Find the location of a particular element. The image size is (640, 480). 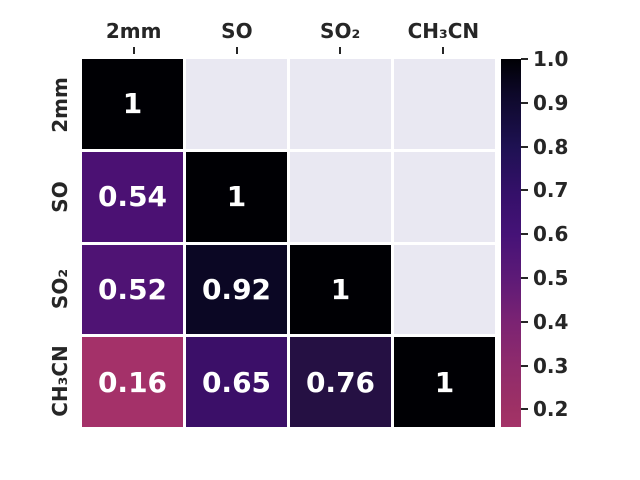

heatmap-cell: 0.76 is located at coordinates (340, 382).